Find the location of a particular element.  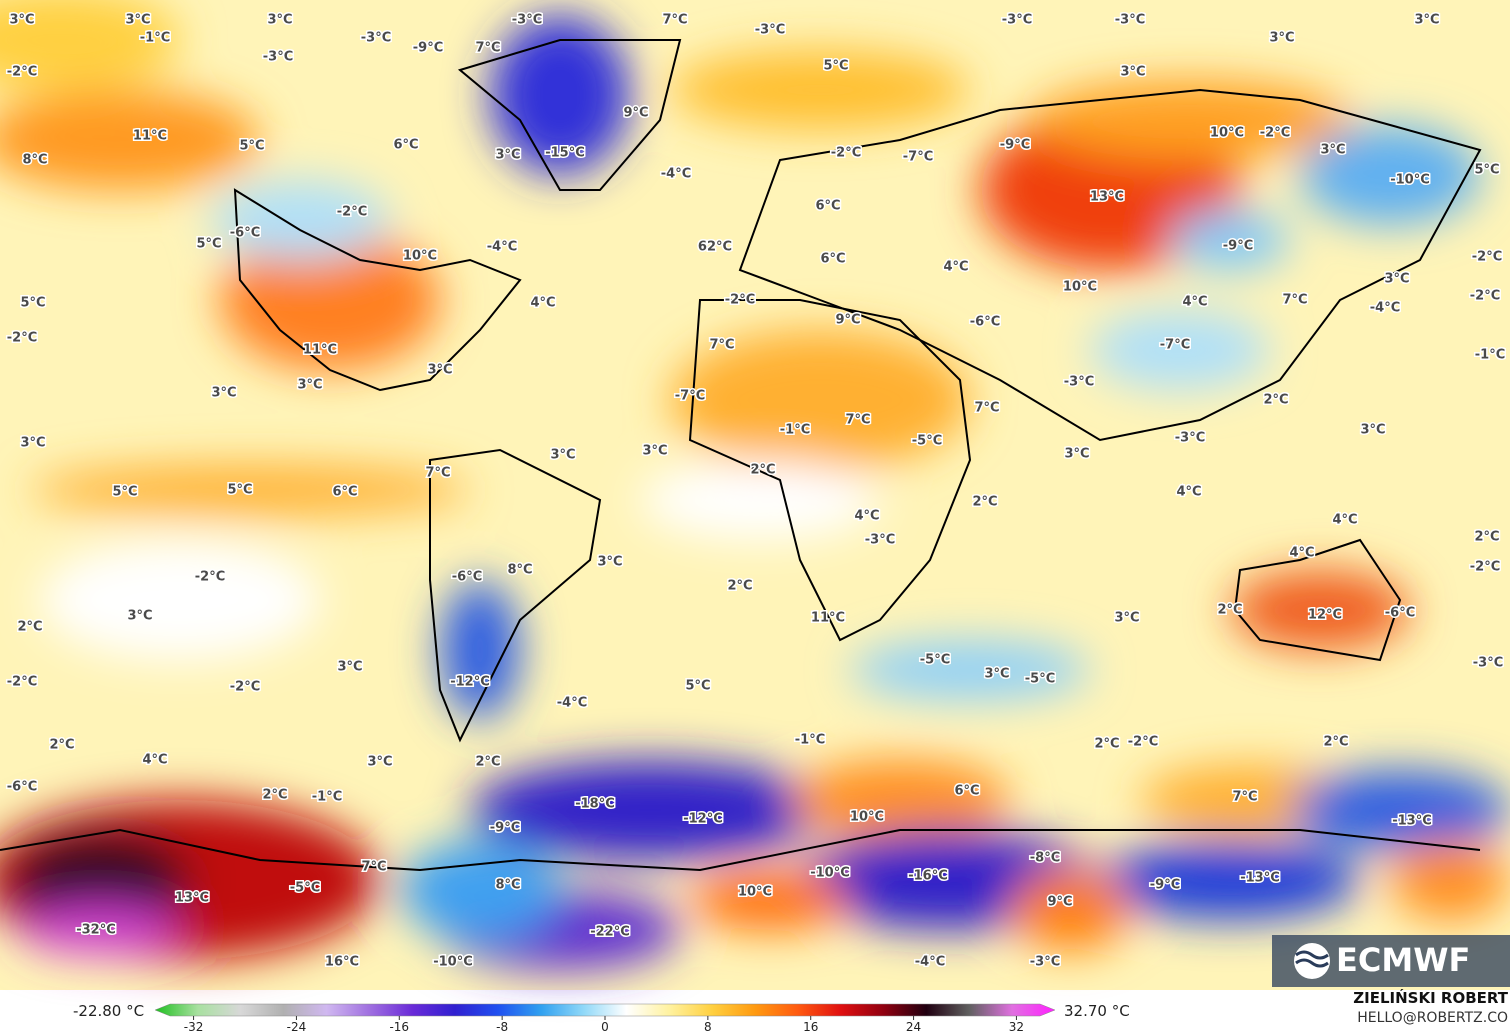

colorbar-tick-label: -16 is located at coordinates (399, 1027).